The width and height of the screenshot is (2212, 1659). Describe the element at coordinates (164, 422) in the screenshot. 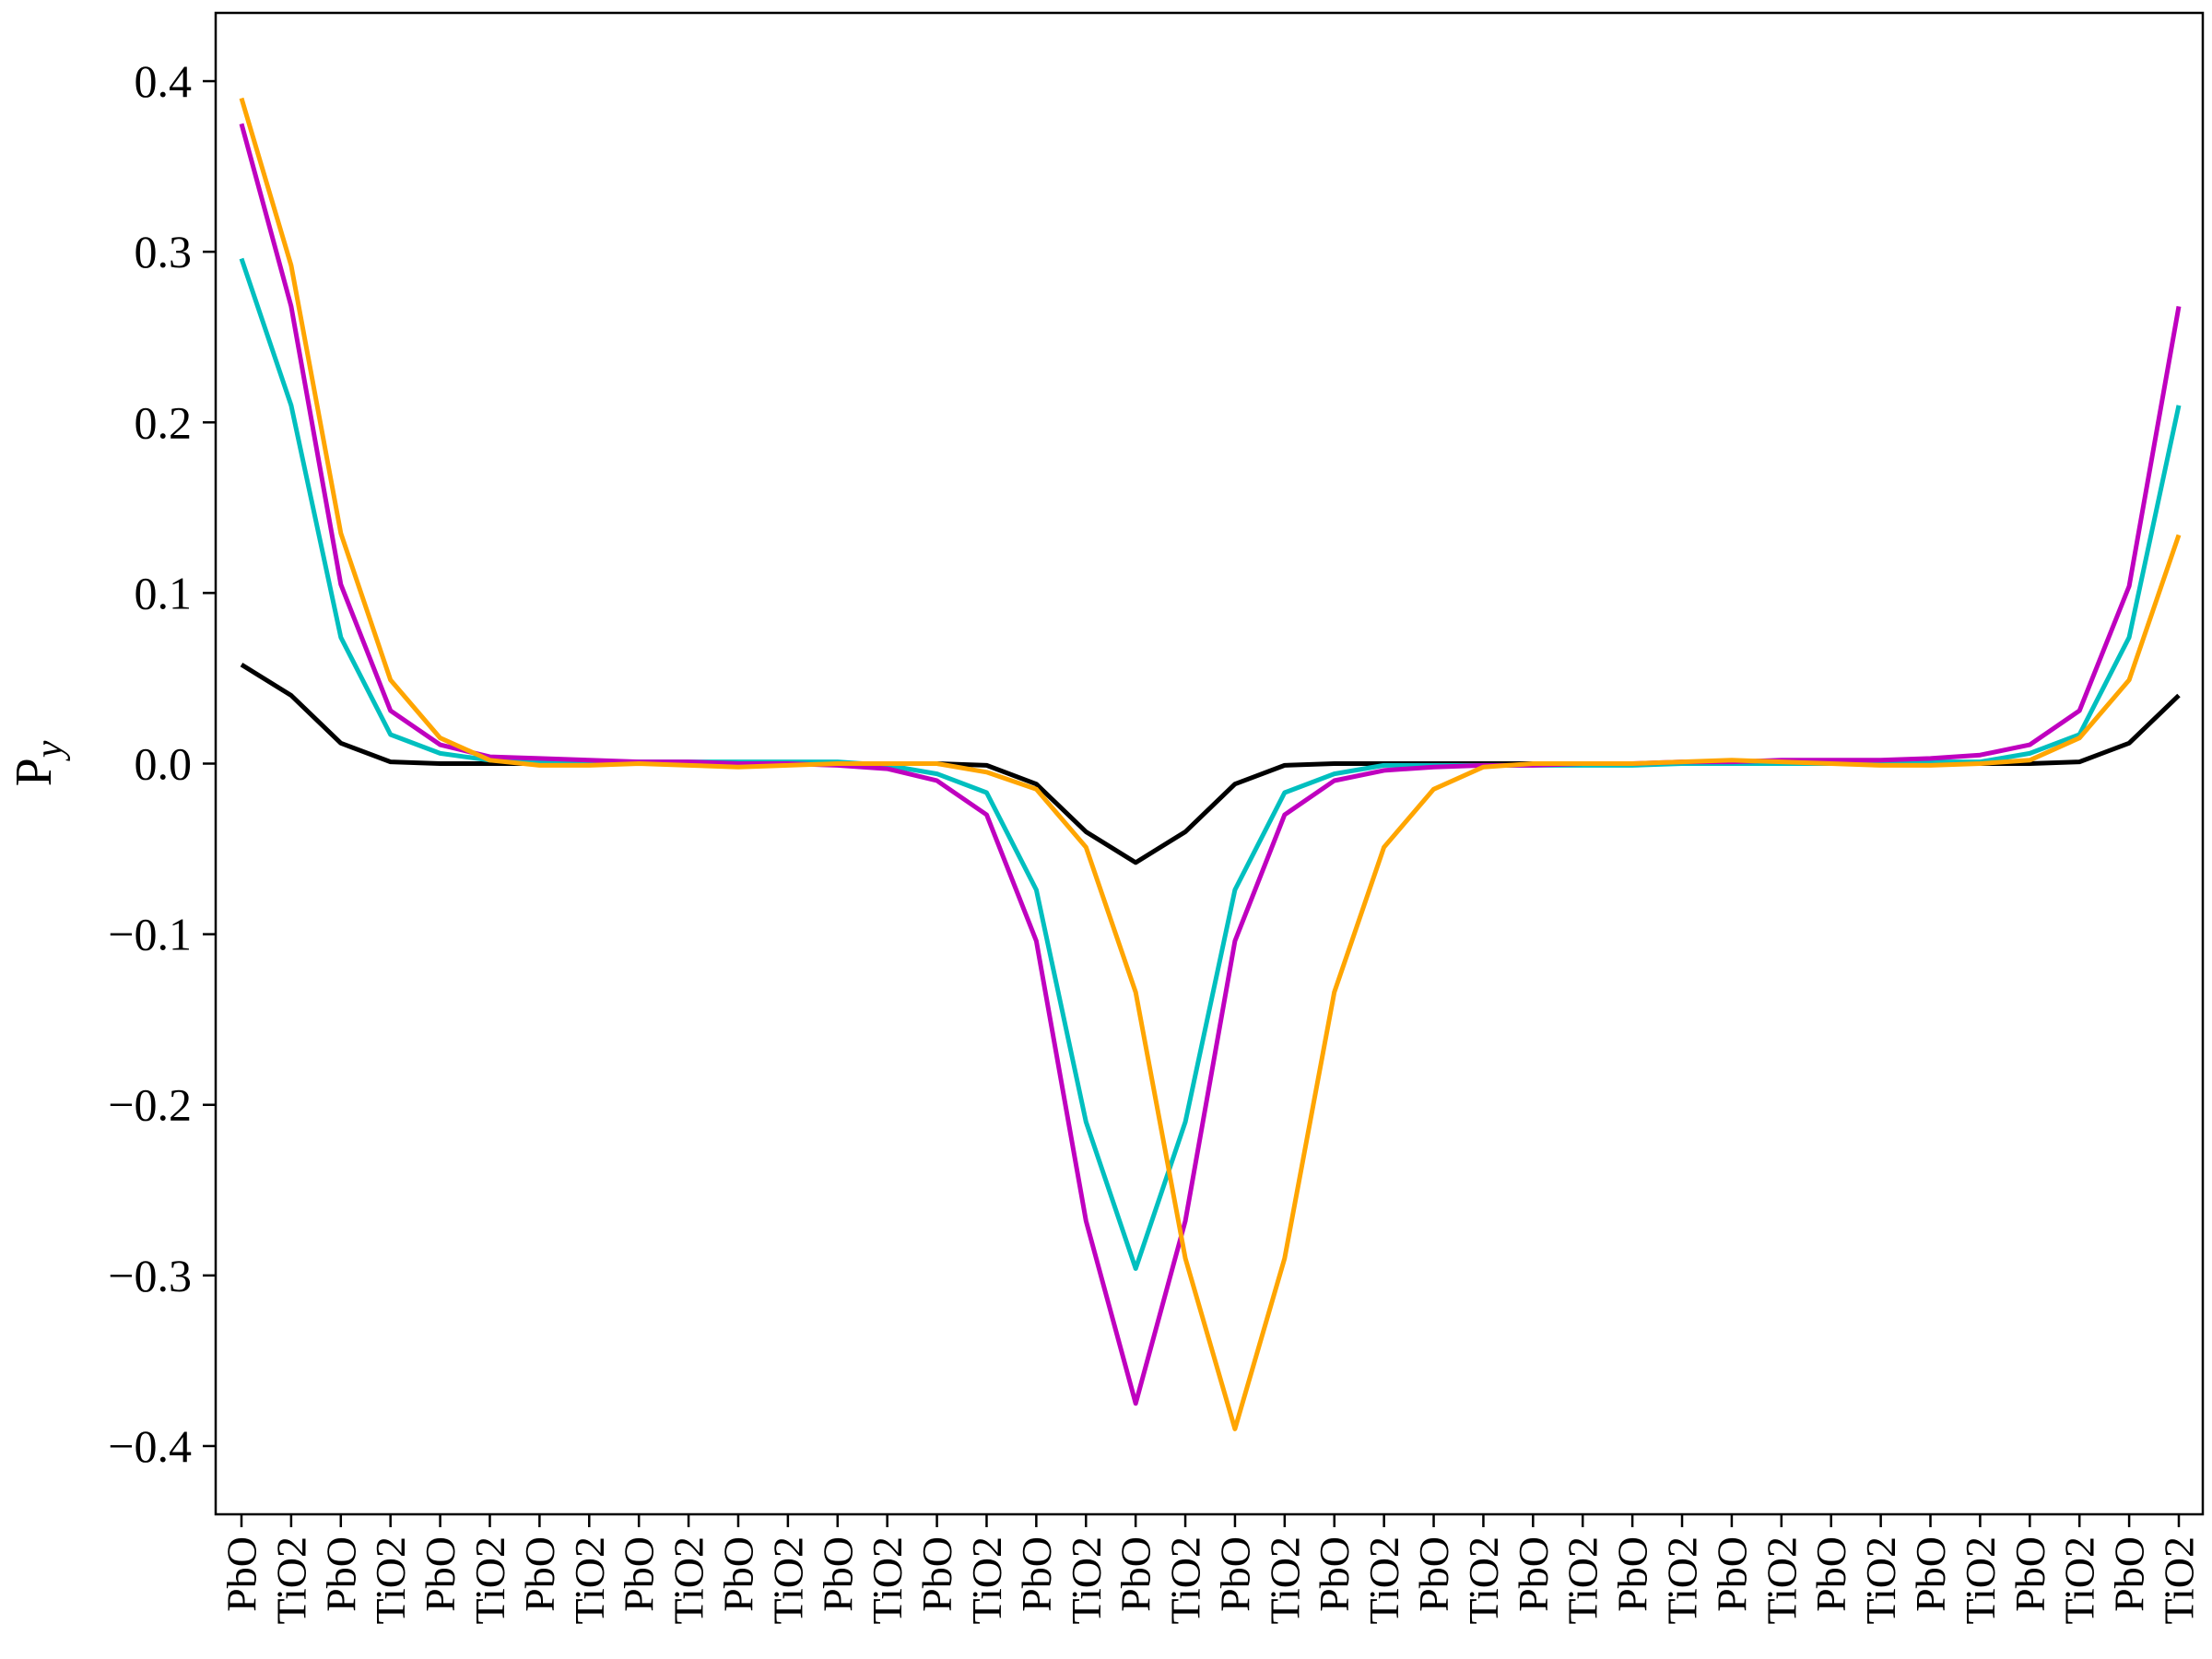

I see `y-tick-label: 0.2` at that location.